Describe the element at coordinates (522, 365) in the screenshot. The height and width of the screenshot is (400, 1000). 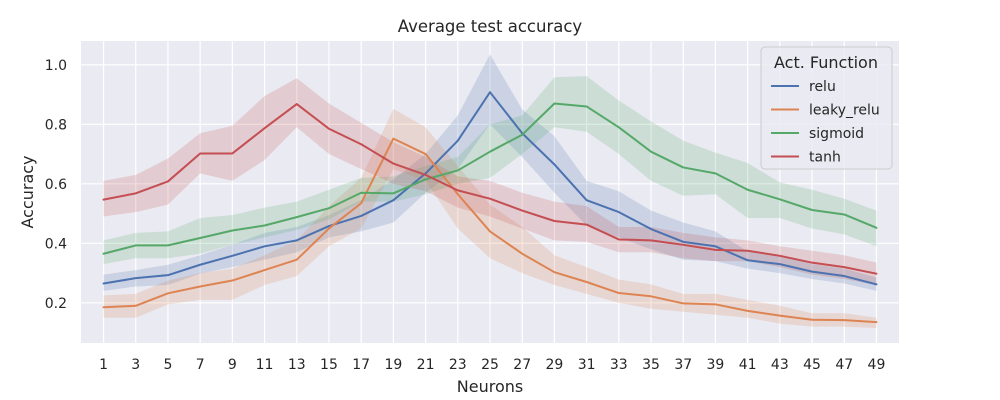
I see `x-tick-label: 27` at that location.